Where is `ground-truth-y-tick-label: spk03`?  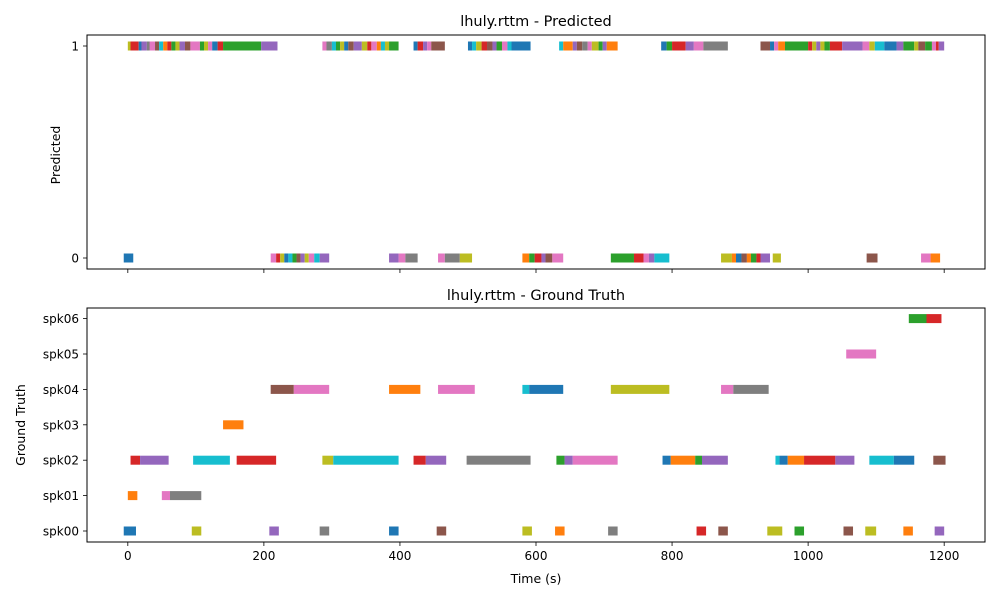
ground-truth-y-tick-label: spk03 is located at coordinates (61, 425).